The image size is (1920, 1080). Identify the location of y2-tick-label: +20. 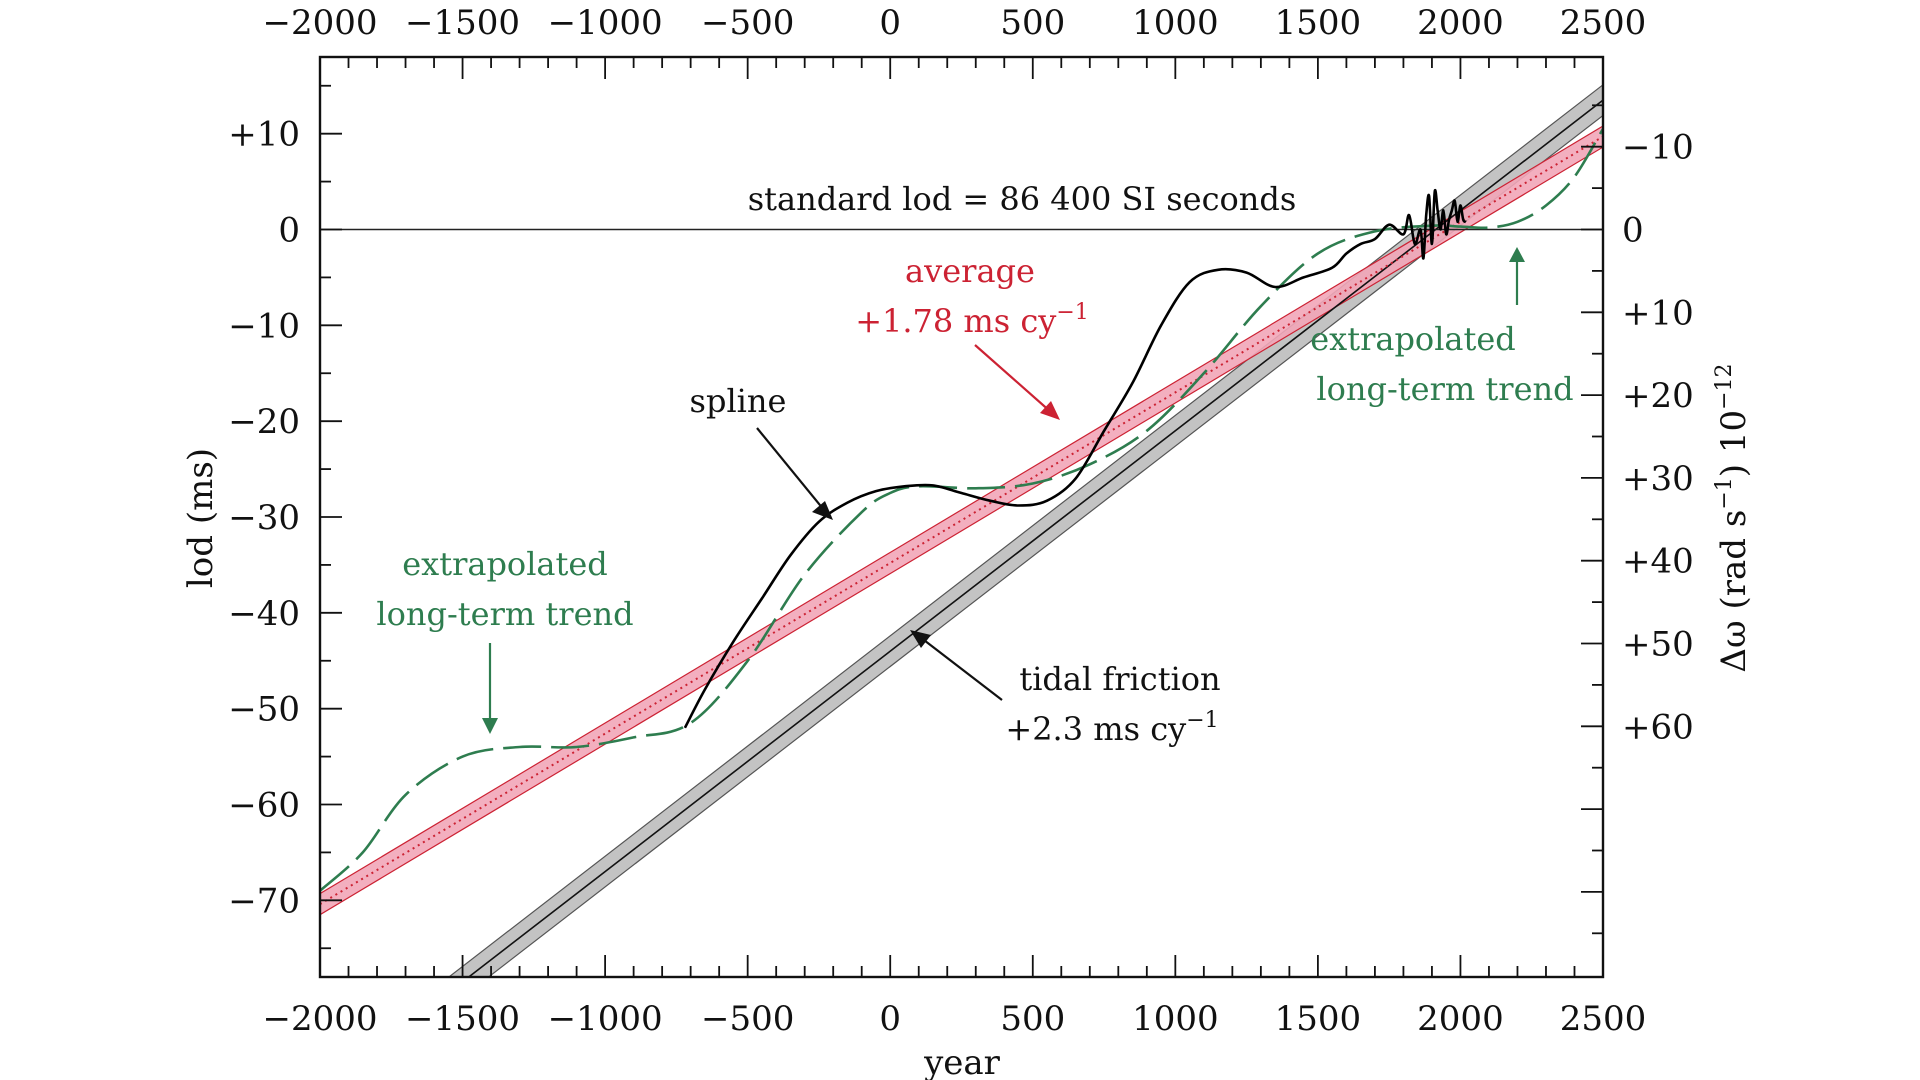
(1658, 396).